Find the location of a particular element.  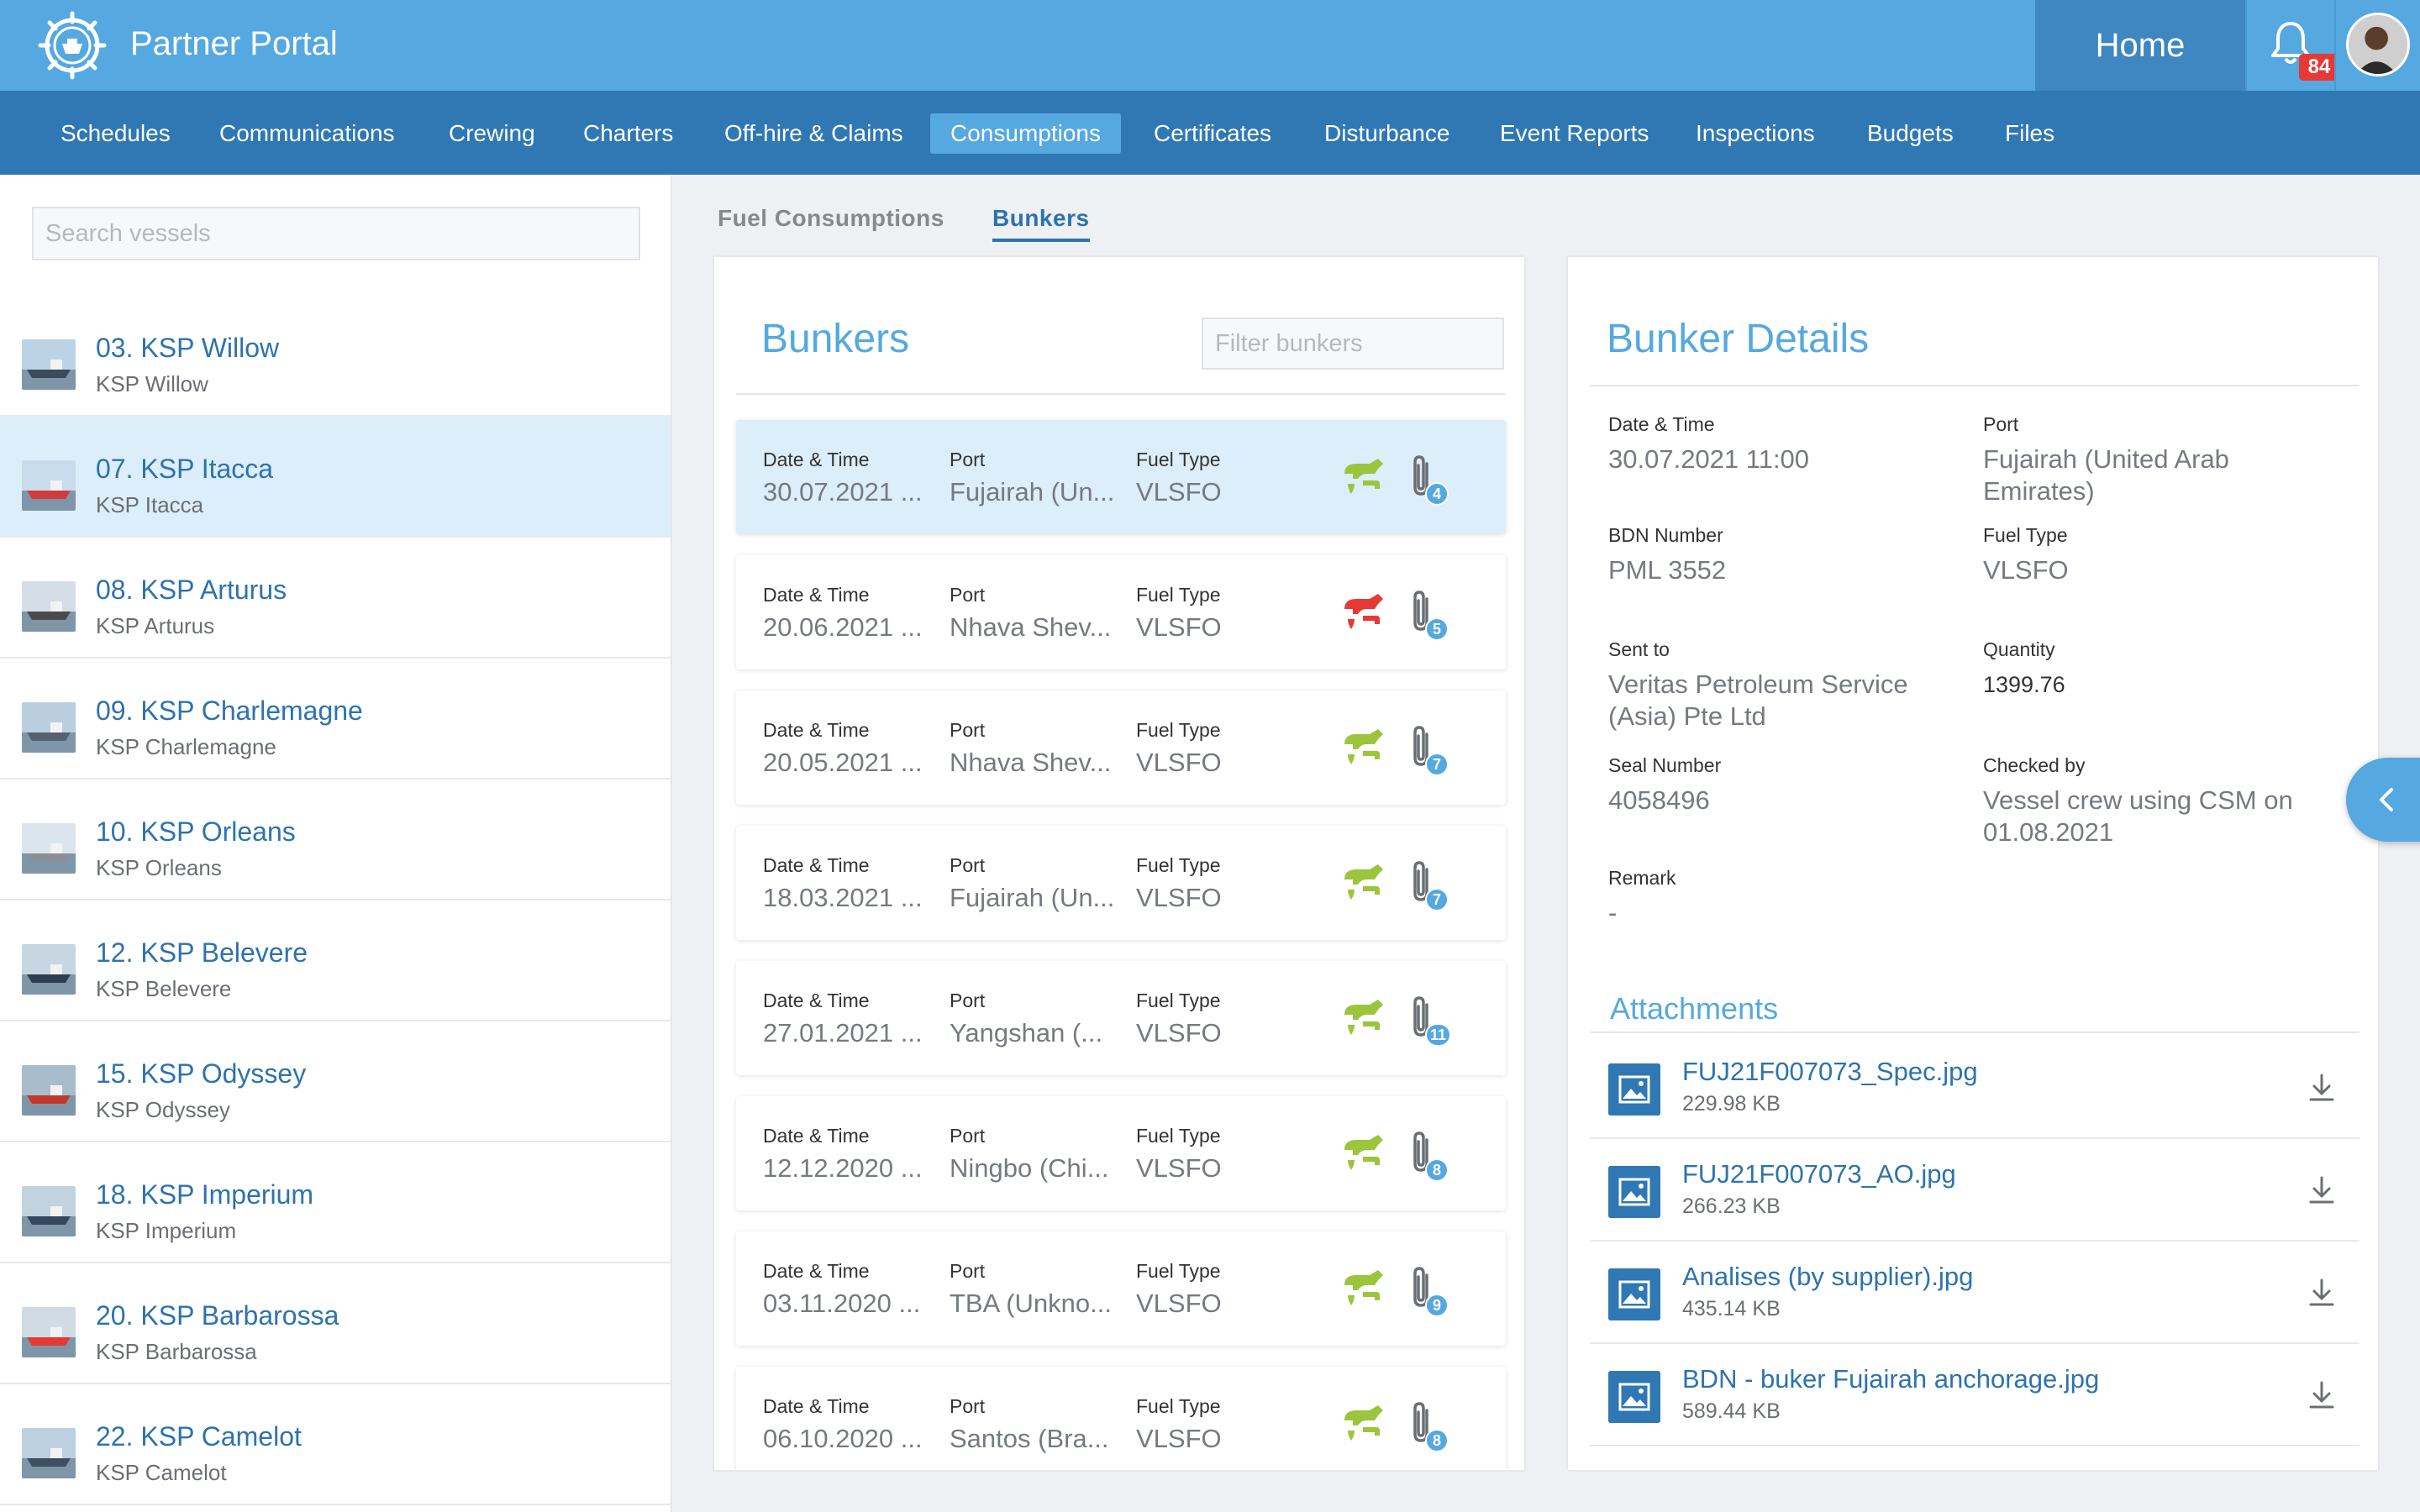

nav-charters: Charters is located at coordinates (628, 133).